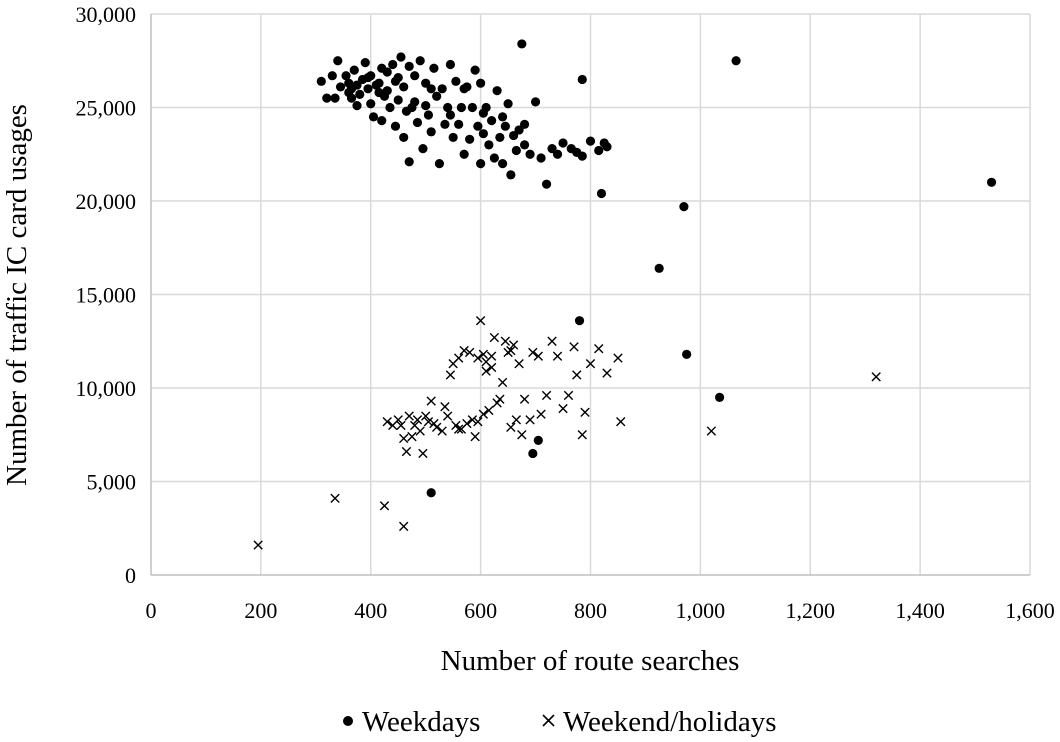  Describe the element at coordinates (106, 201) in the screenshot. I see `y-tick-label: 20,000` at that location.